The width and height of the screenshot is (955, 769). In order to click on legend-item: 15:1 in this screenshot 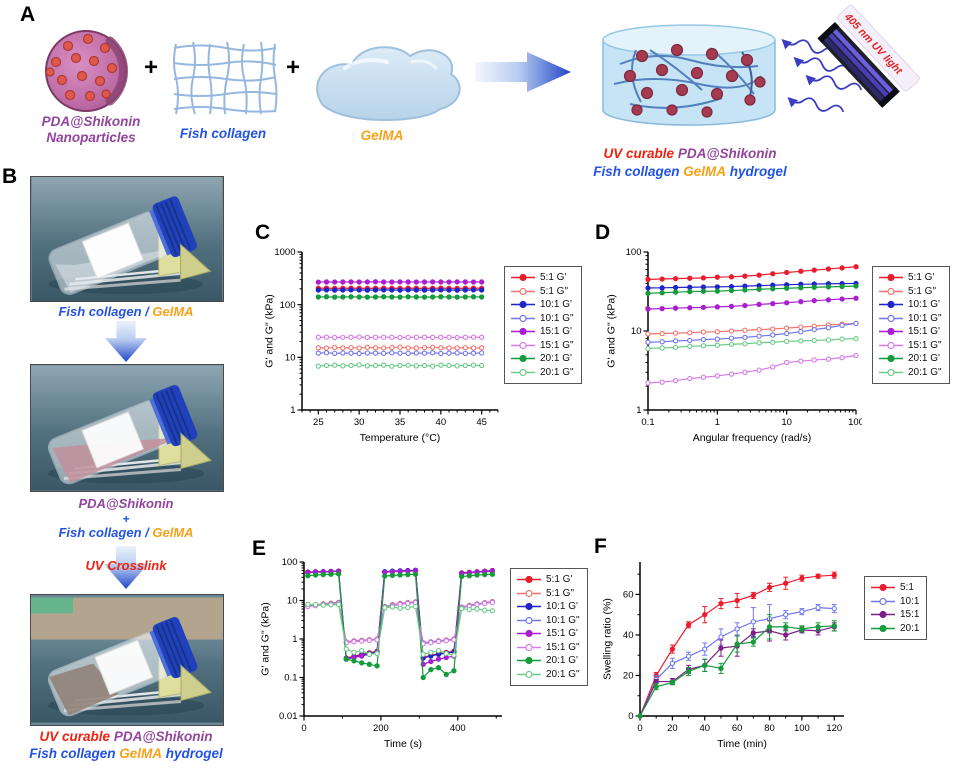, I will do `click(894, 615)`.